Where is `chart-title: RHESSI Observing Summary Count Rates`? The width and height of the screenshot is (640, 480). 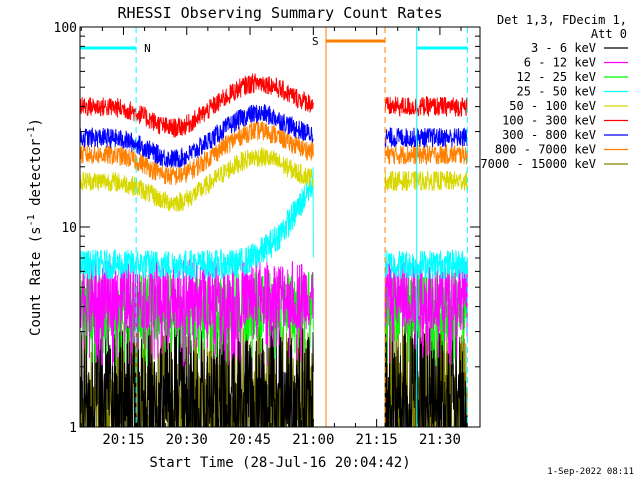 chart-title: RHESSI Observing Summary Count Rates is located at coordinates (279, 13).